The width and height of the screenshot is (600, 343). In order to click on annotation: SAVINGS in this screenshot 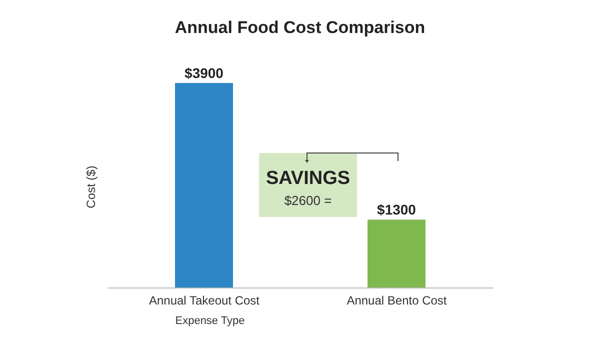, I will do `click(308, 179)`.